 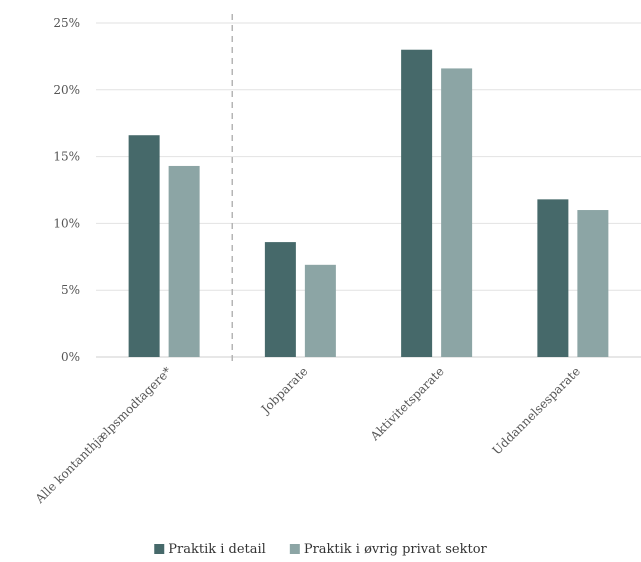 What do you see at coordinates (536, 410) in the screenshot?
I see `x-tick-label: Uddannelsesparate` at bounding box center [536, 410].